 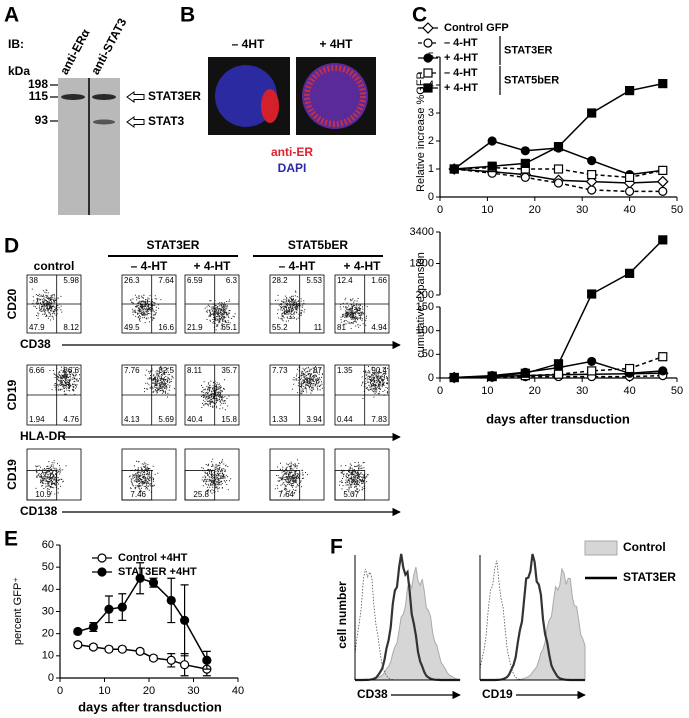 I want to click on y-tick-label: 0, so click(x=431, y=197).